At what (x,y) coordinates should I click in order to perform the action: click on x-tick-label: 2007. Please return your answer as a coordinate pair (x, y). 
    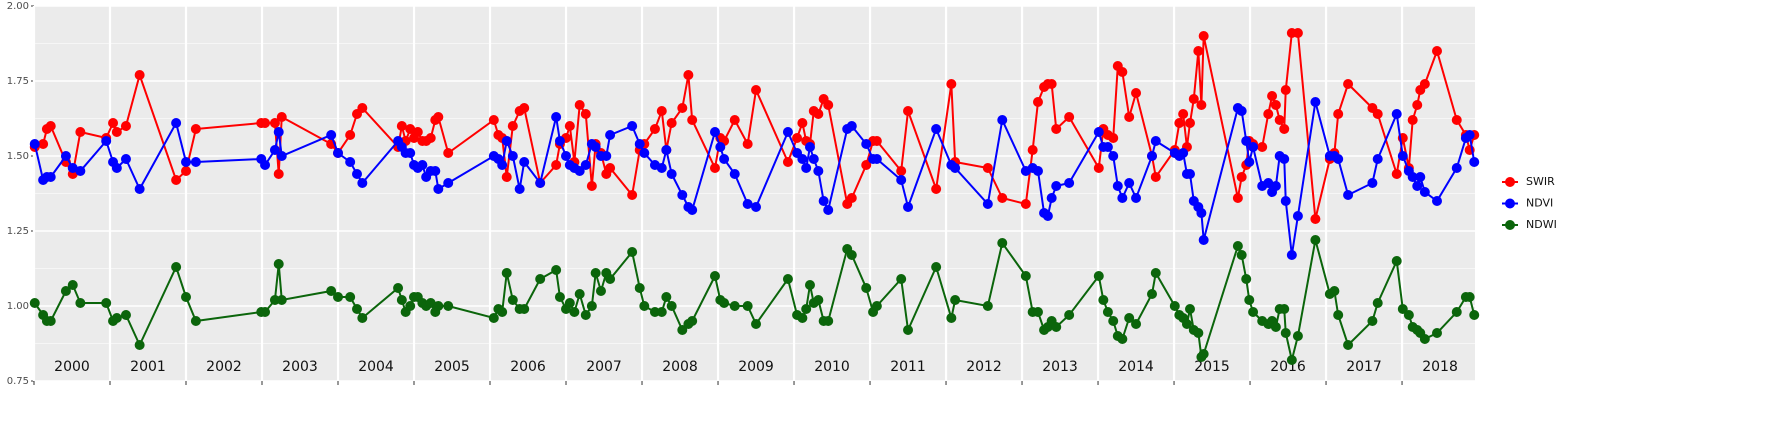
    Looking at the image, I should click on (604, 367).